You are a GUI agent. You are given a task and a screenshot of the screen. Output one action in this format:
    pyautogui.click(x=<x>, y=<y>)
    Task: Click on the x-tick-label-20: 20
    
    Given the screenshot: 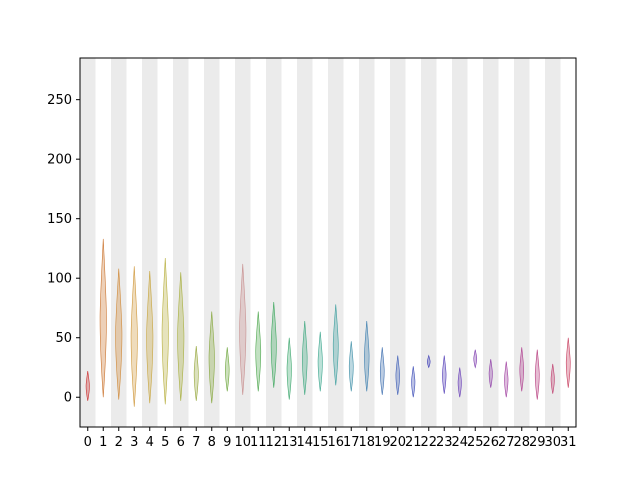 What is the action you would take?
    pyautogui.click(x=397, y=442)
    